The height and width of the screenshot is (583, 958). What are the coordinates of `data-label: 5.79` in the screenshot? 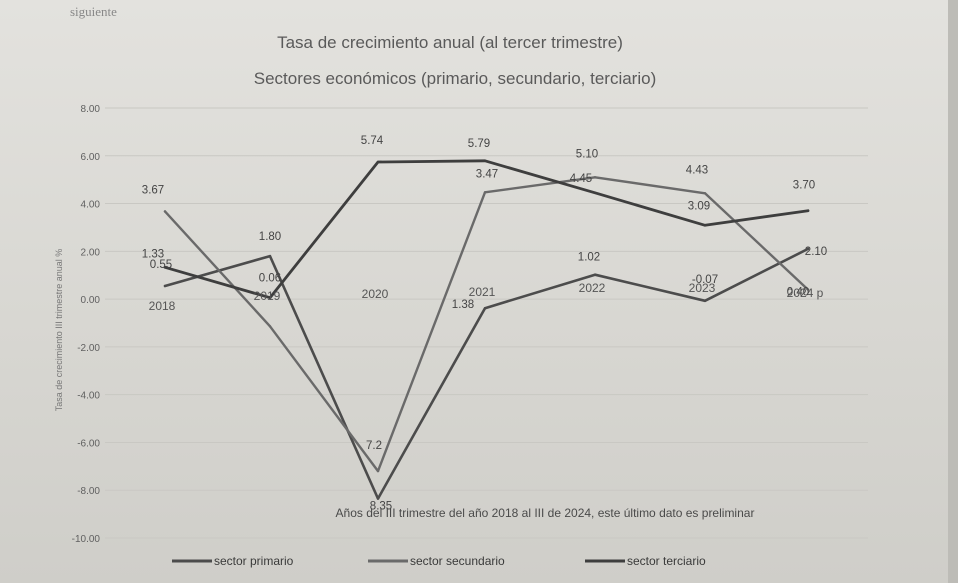 It's located at (479, 144).